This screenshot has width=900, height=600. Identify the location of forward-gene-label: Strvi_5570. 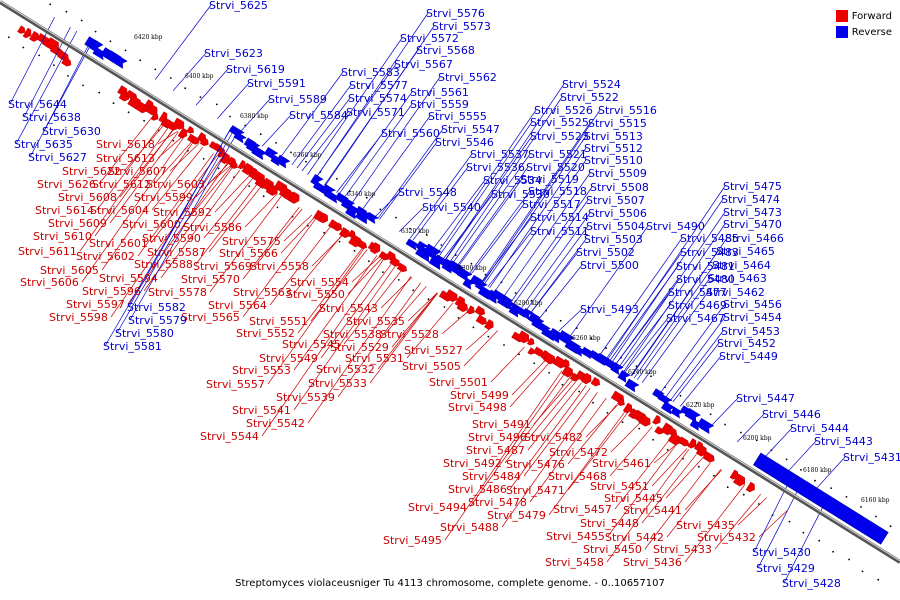
(210, 279).